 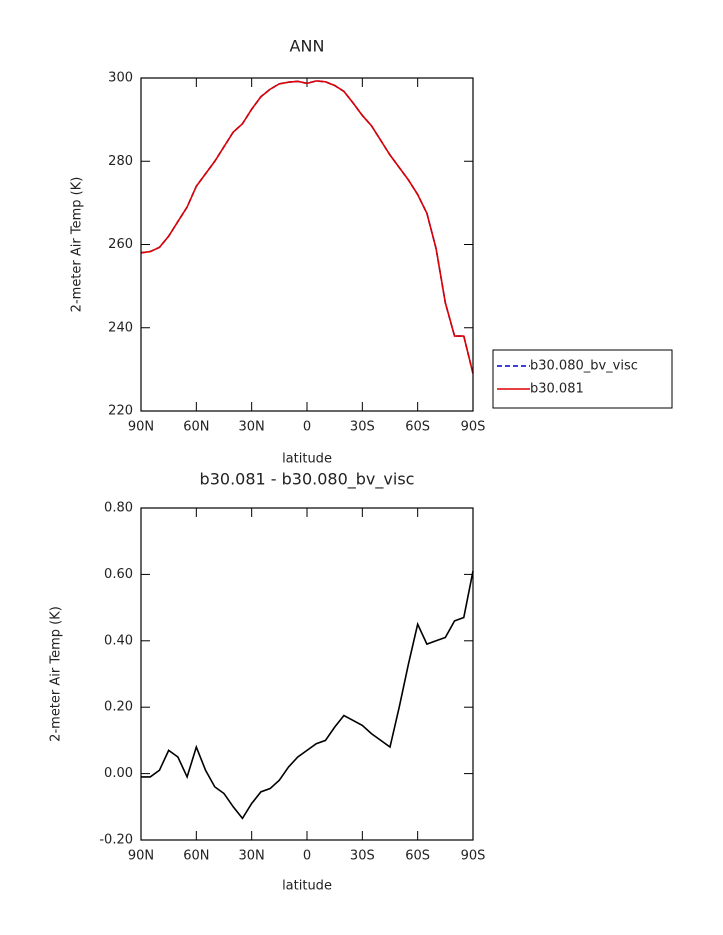 What do you see at coordinates (582, 379) in the screenshot?
I see `legend-box` at bounding box center [582, 379].